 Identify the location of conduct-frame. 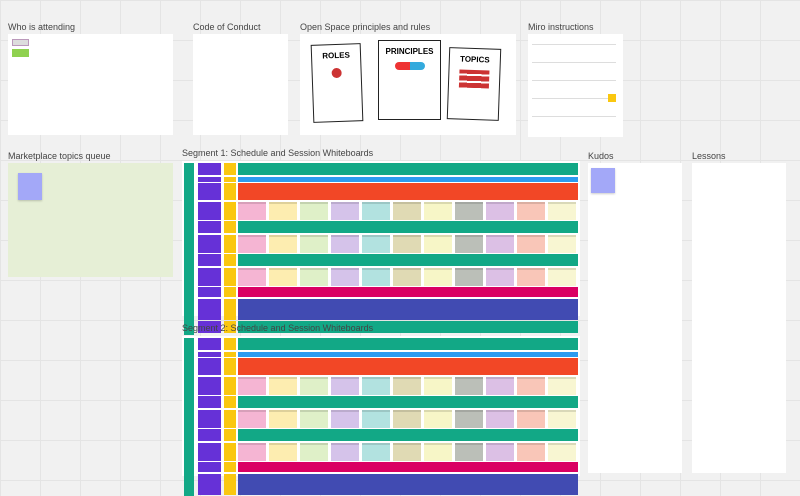
(240, 84).